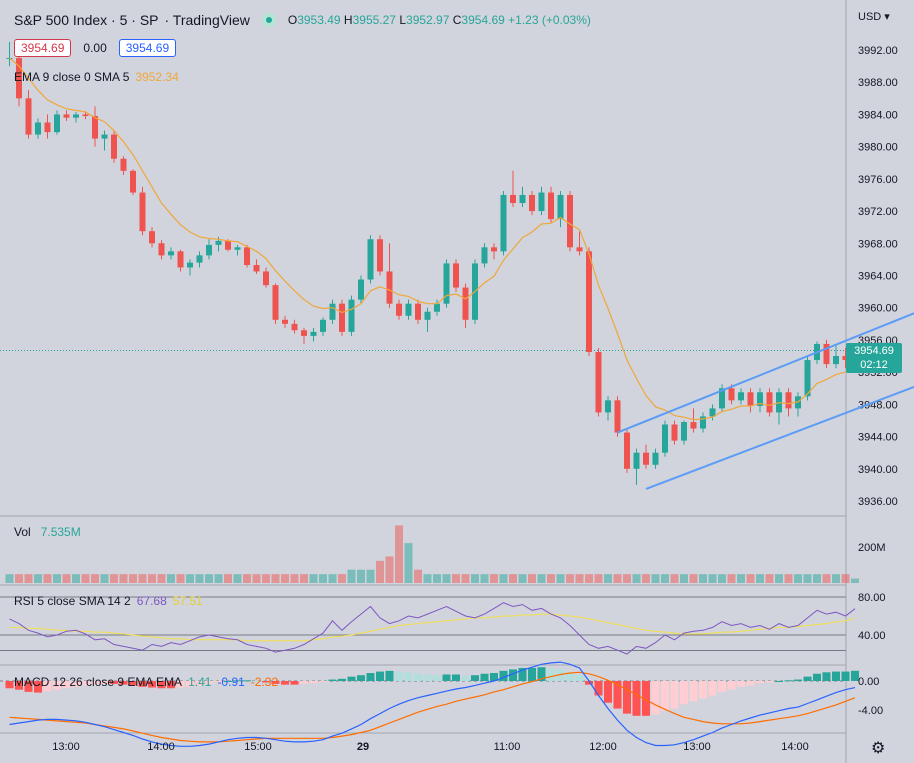  What do you see at coordinates (108, 601) in the screenshot?
I see `rsi-legend: RSI 5 close SMA 14 2 67.68 57.51` at bounding box center [108, 601].